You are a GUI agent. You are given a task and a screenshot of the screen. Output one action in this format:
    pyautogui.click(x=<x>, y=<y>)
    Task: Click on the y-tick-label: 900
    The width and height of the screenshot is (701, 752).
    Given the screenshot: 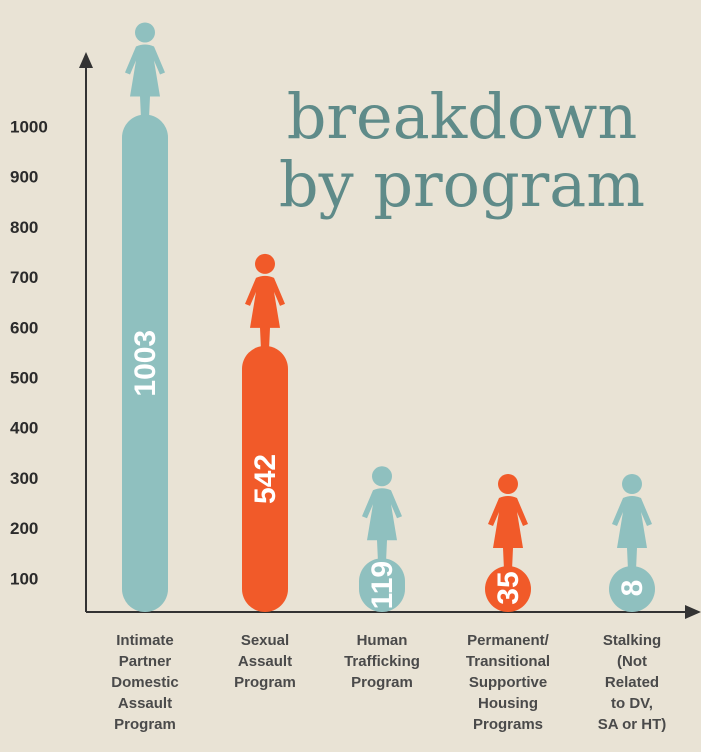 What is the action you would take?
    pyautogui.click(x=24, y=177)
    